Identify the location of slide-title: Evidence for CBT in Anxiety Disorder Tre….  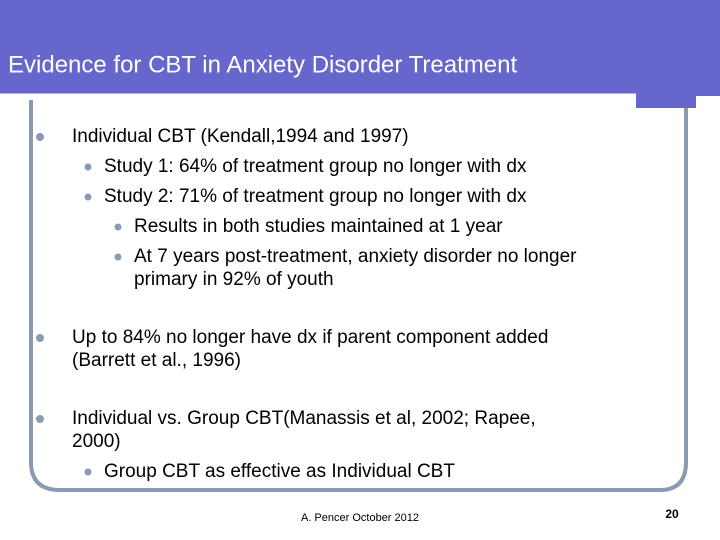
(262, 64).